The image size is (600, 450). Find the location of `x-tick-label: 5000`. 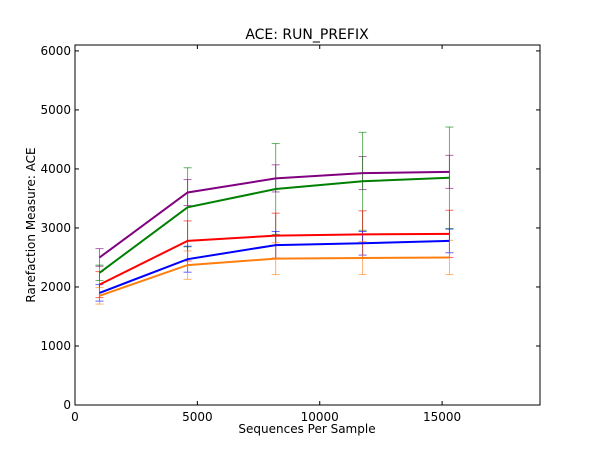

x-tick-label: 5000 is located at coordinates (197, 417).